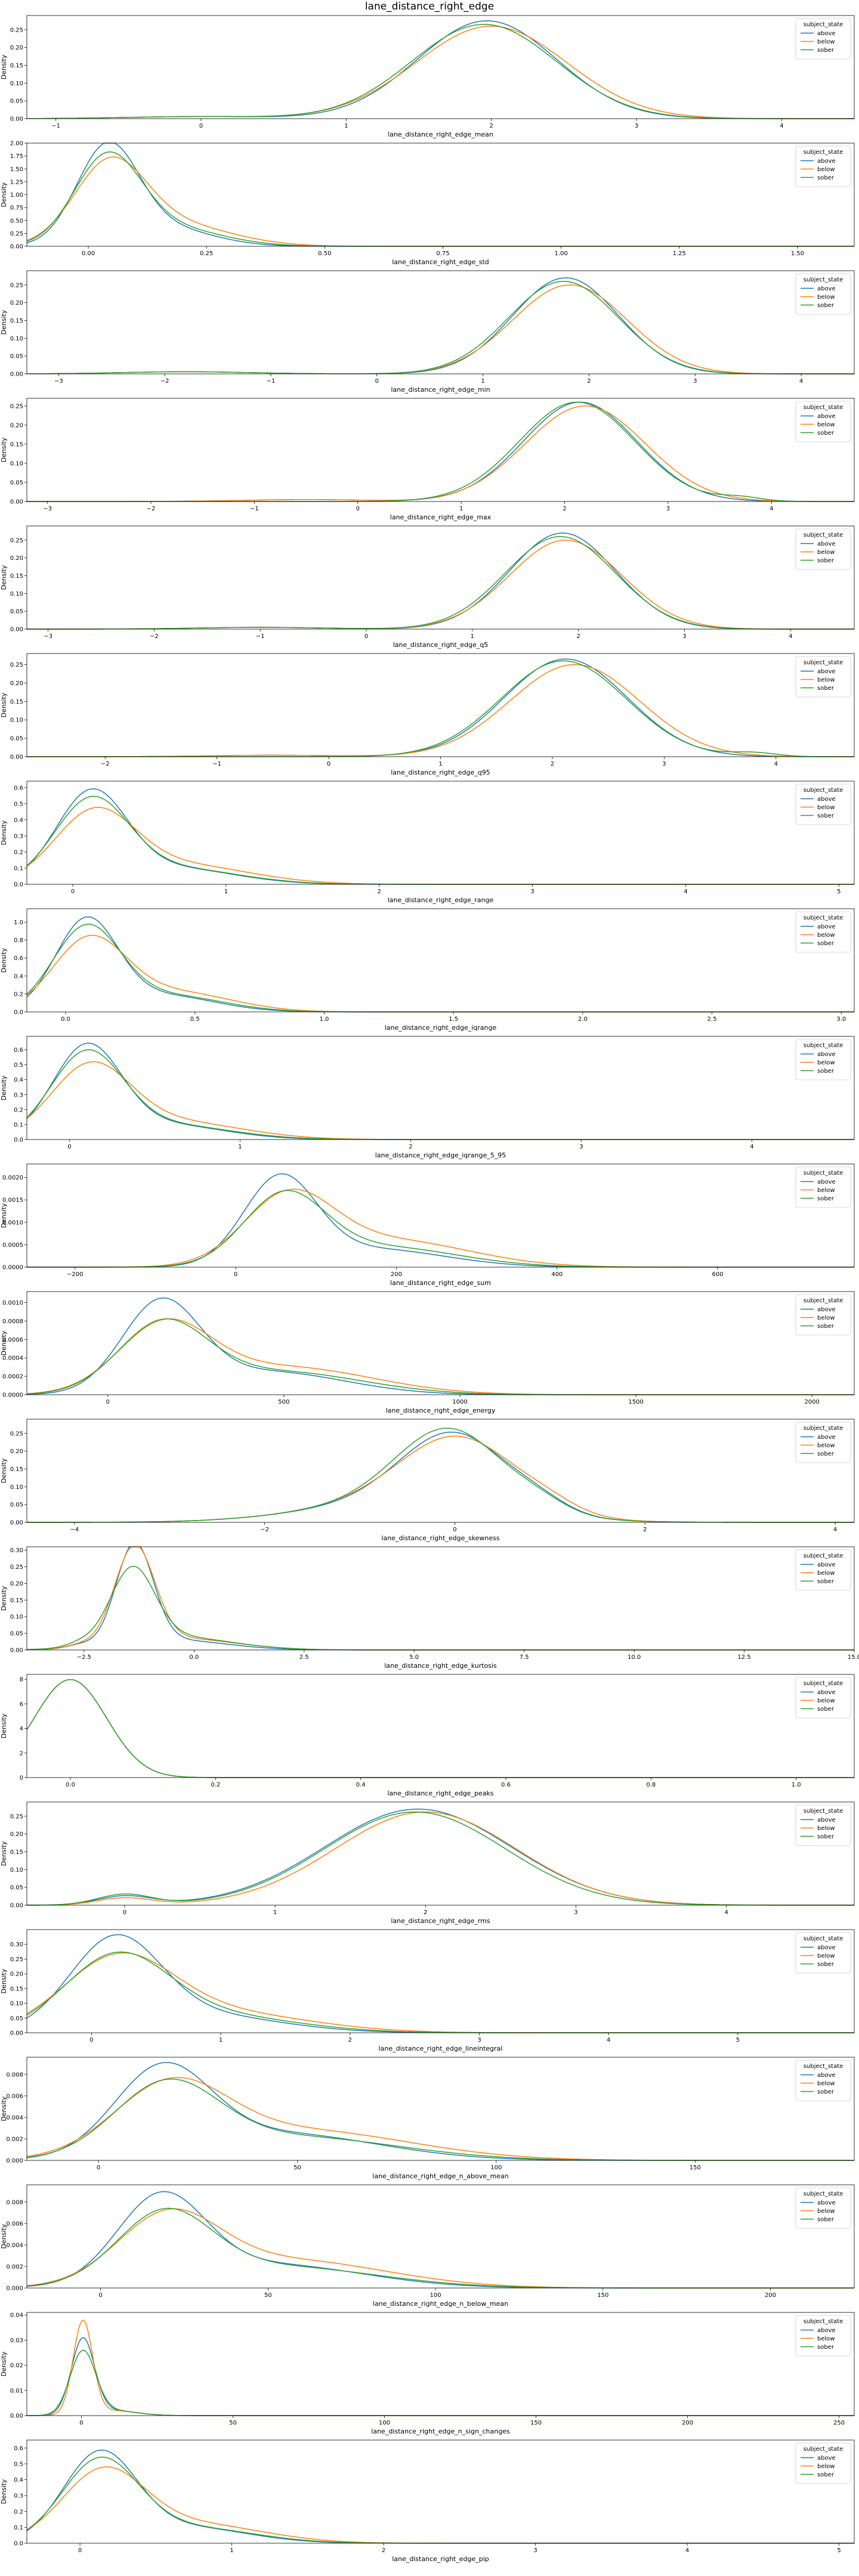 The image size is (859, 2576). I want to click on x-tick-label: 50, so click(268, 2295).